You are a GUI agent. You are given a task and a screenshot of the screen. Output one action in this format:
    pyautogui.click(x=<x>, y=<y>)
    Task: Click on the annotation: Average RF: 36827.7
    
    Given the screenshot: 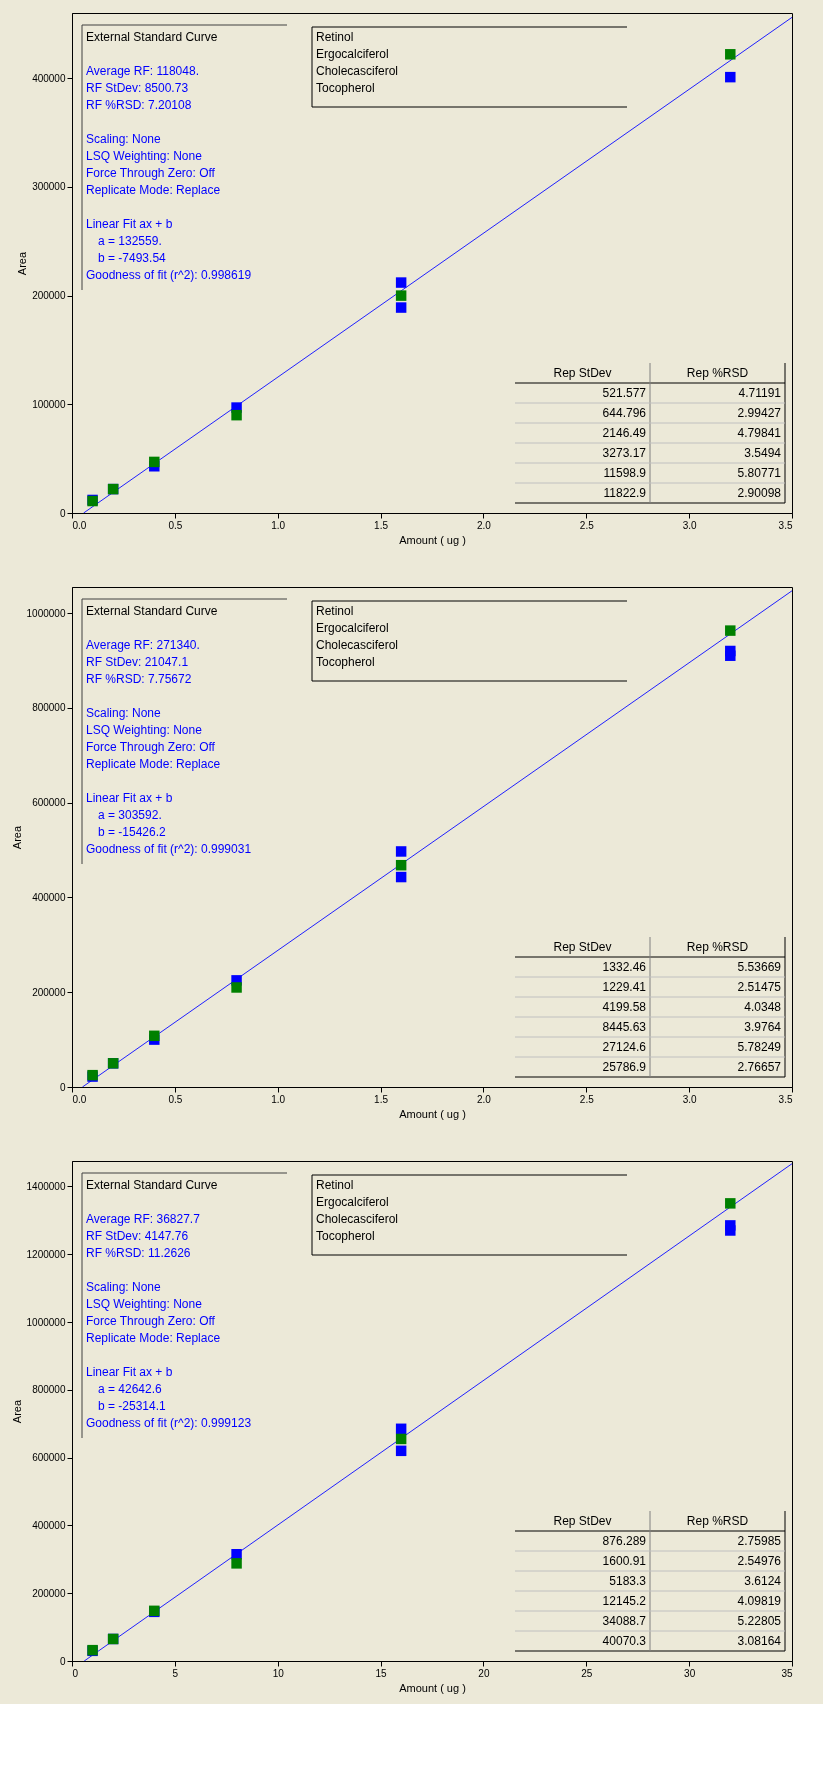 What is the action you would take?
    pyautogui.click(x=143, y=1219)
    